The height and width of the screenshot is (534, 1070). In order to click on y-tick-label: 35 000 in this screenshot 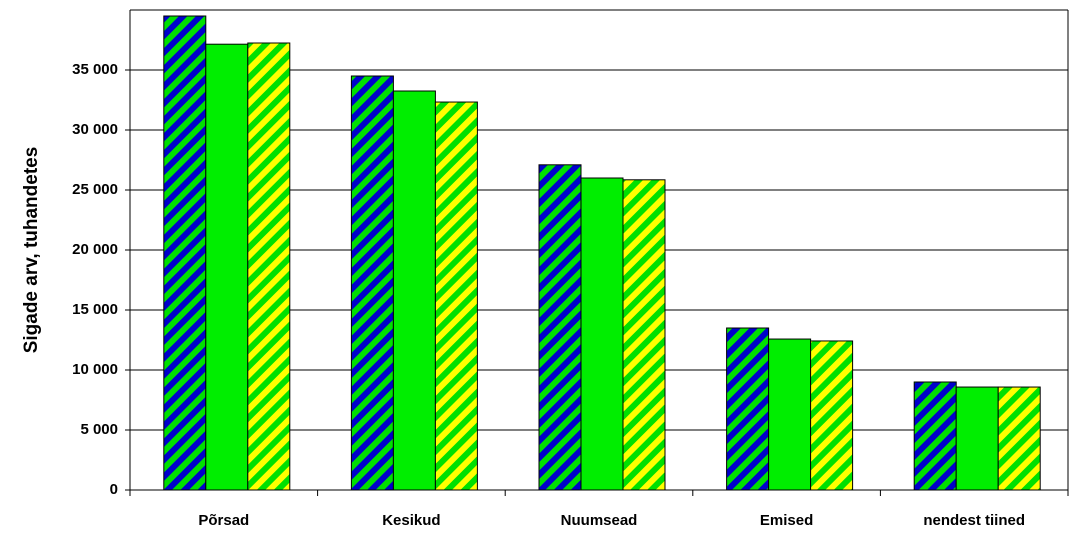, I will do `click(95, 69)`.